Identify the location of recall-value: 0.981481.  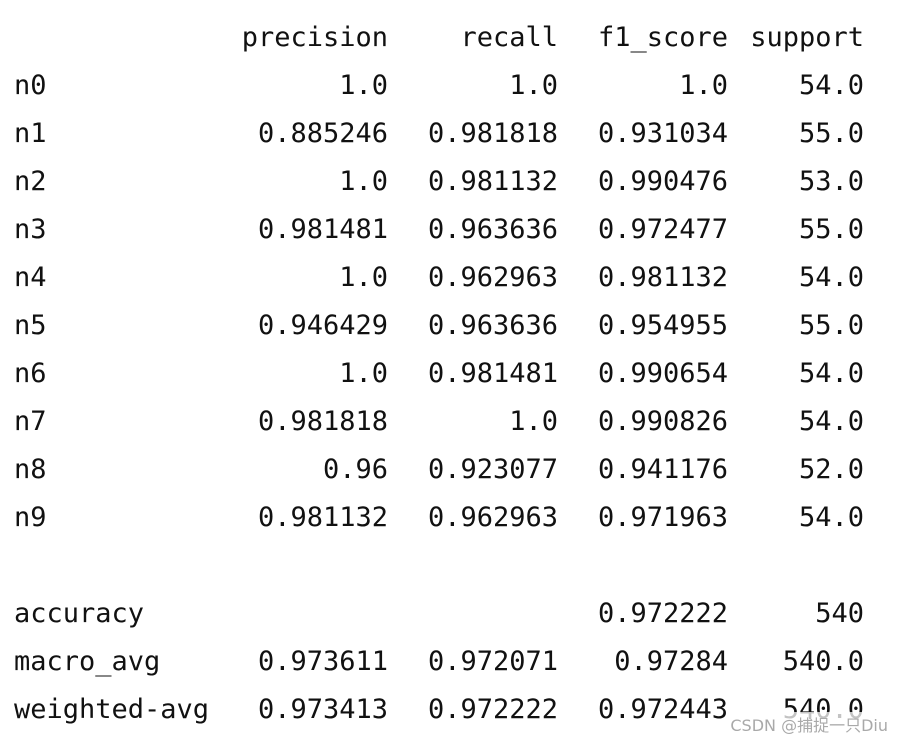
(492, 373).